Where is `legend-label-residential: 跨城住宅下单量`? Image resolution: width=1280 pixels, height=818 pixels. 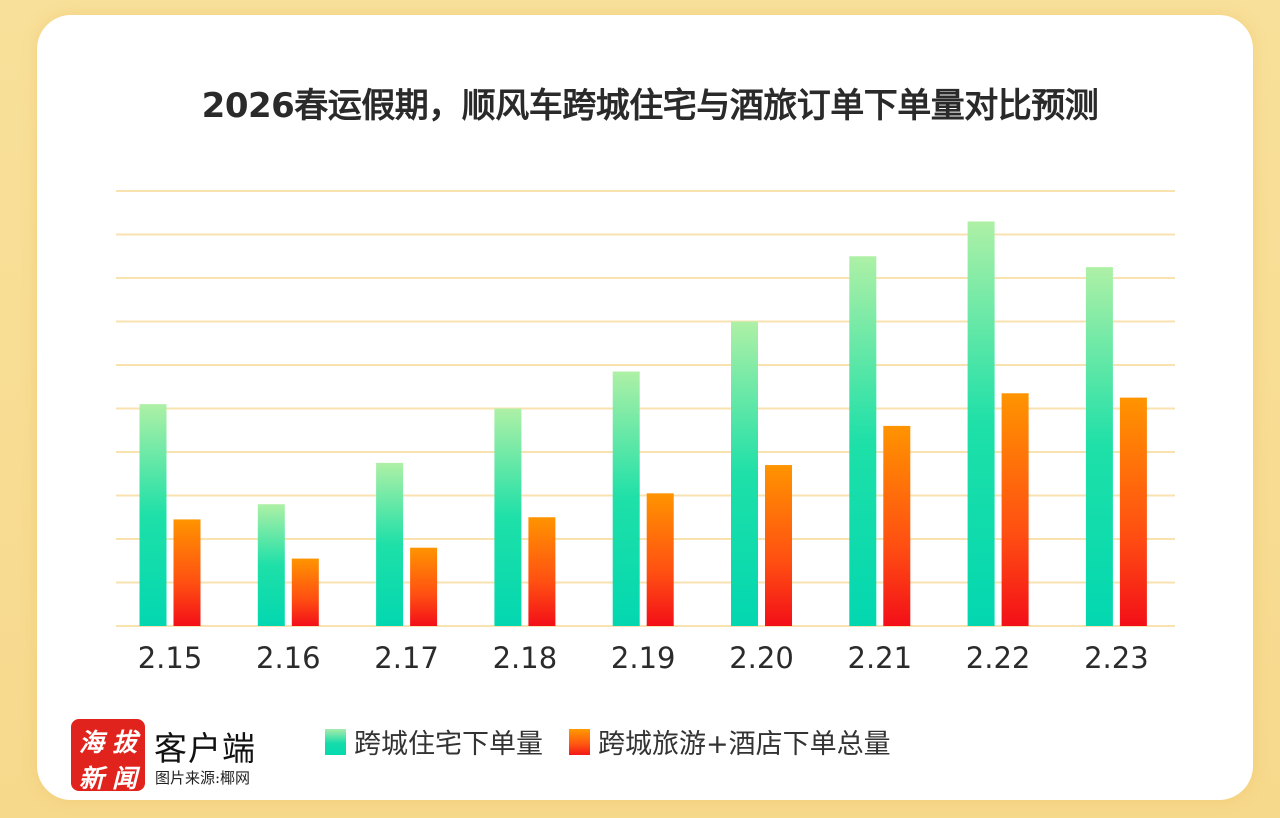 legend-label-residential: 跨城住宅下单量 is located at coordinates (448, 744).